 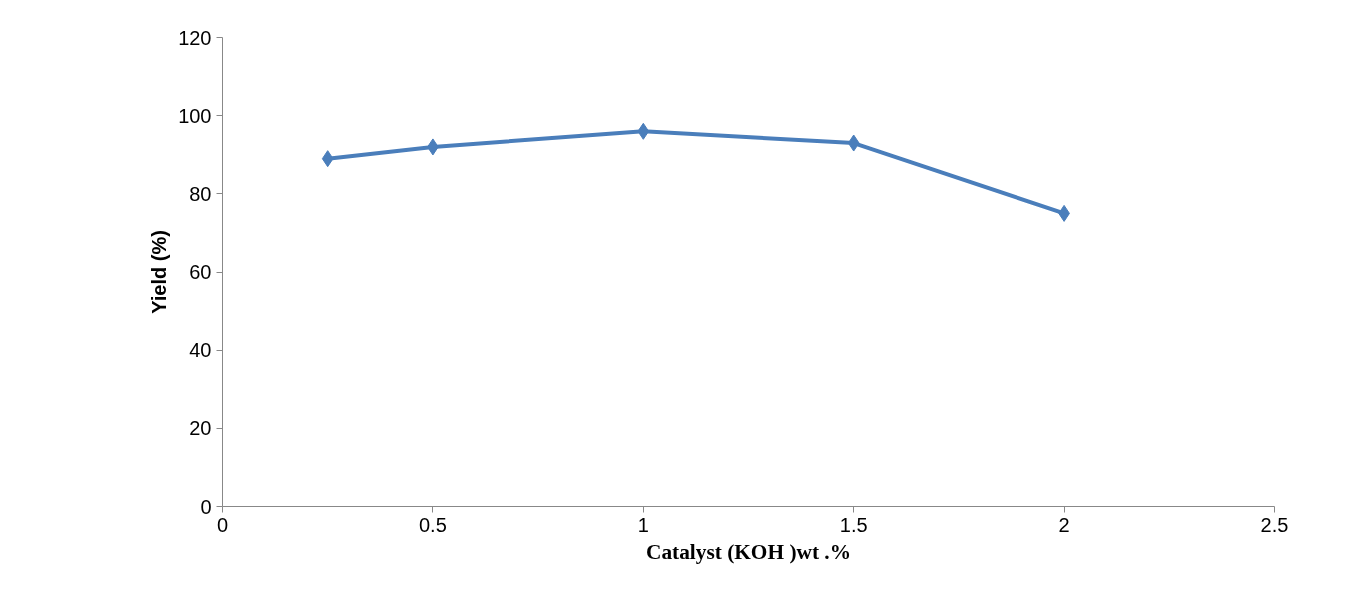 What do you see at coordinates (200, 428) in the screenshot?
I see `y-tick-label: 20` at bounding box center [200, 428].